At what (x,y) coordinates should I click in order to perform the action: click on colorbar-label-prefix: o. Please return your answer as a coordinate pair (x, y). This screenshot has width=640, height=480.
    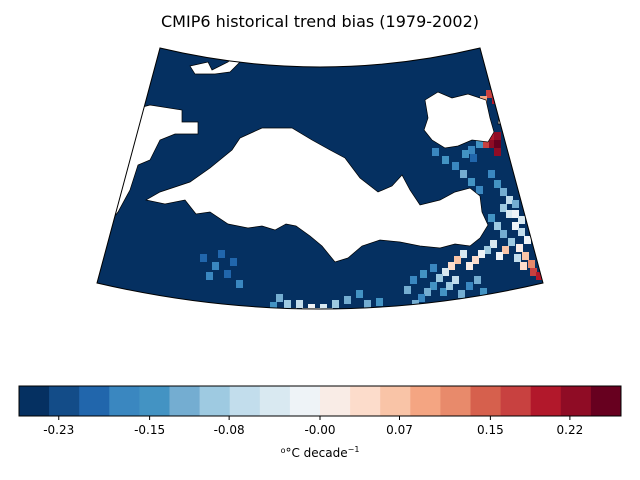
    Looking at the image, I should click on (283, 450).